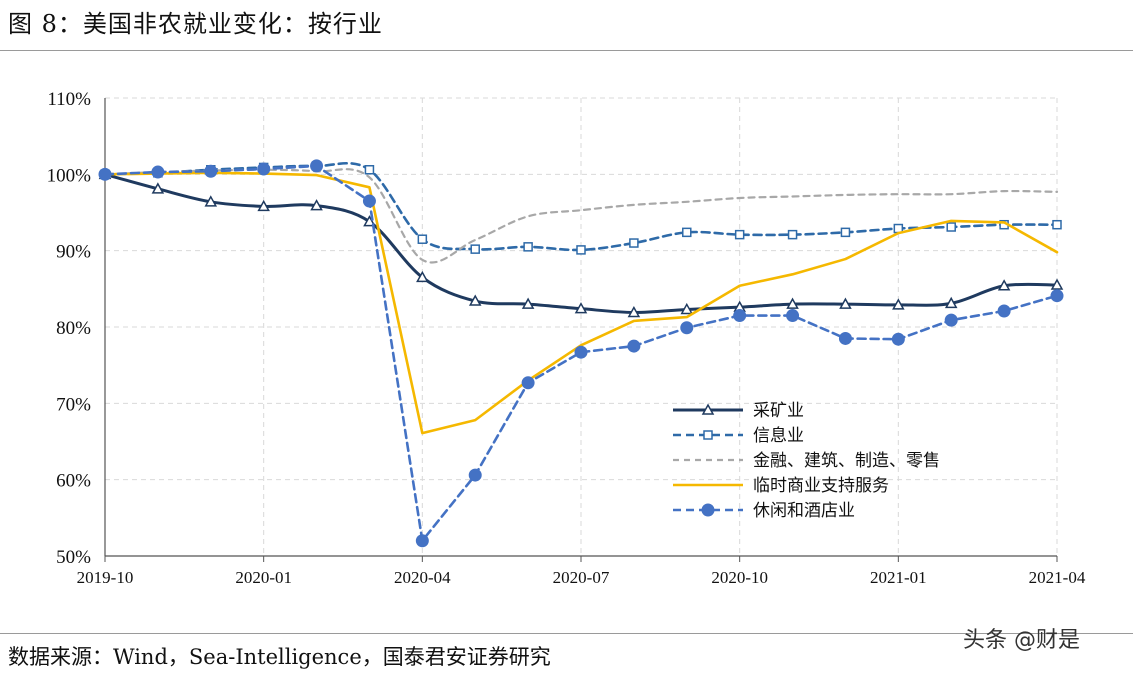 This screenshot has height=673, width=1133. Describe the element at coordinates (804, 510) in the screenshot. I see `legend-label: 休闲和酒店业` at that location.